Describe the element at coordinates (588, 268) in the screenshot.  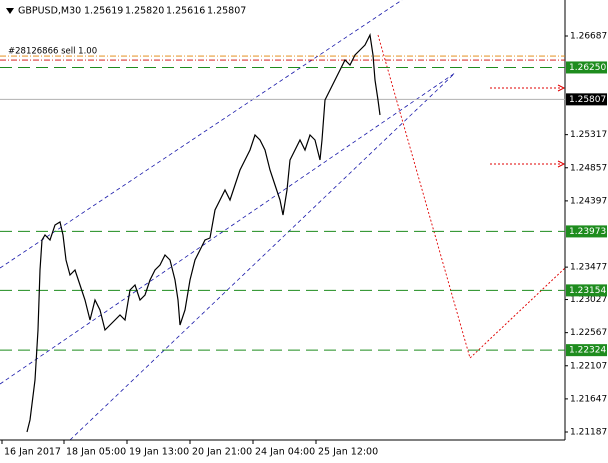
I see `y-tick-label: 1.23477` at that location.